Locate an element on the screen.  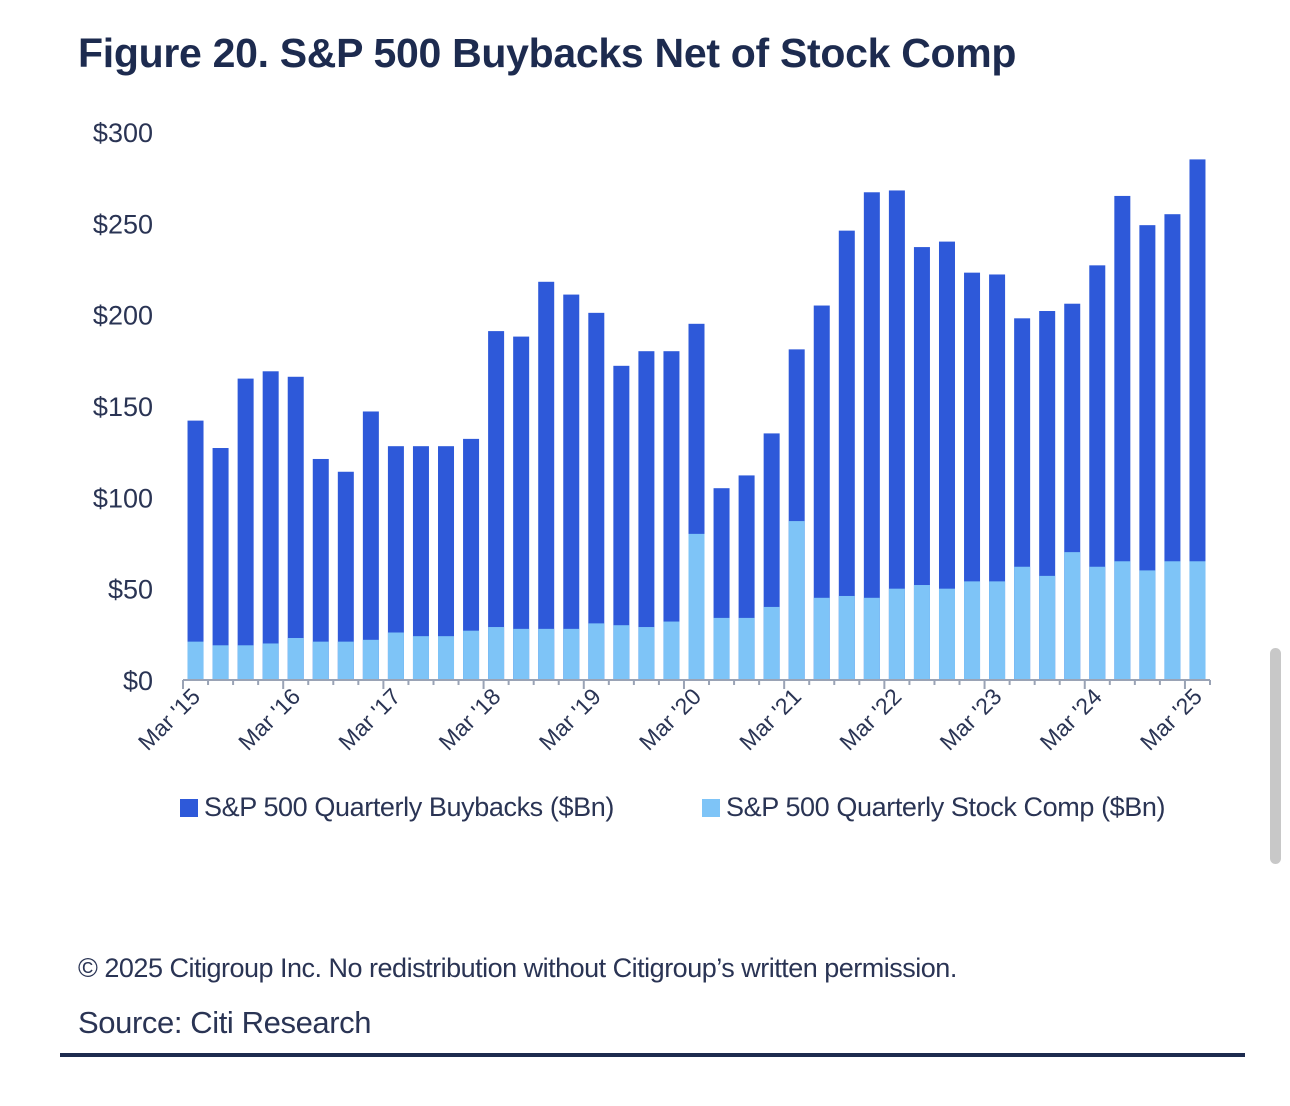
legend-label-buybacks: S&P 500 Quarterly Buybacks ($Bn) is located at coordinates (409, 807).